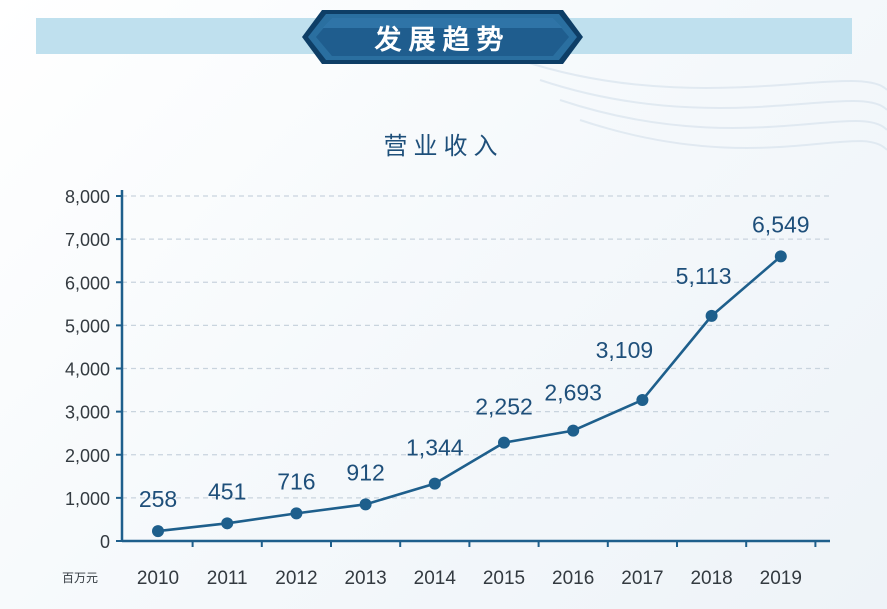  I want to click on x-tick-label: 2019, so click(781, 578).